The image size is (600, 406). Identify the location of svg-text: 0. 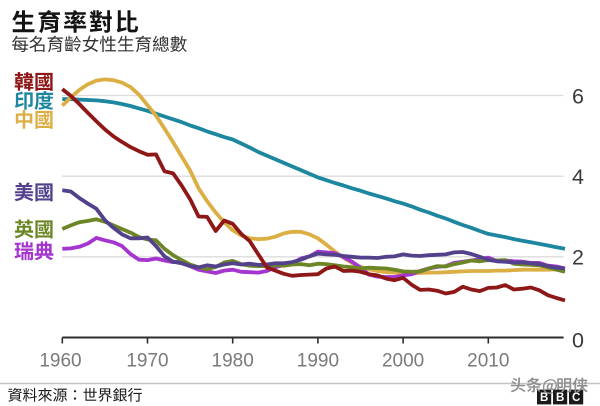
(578, 340).